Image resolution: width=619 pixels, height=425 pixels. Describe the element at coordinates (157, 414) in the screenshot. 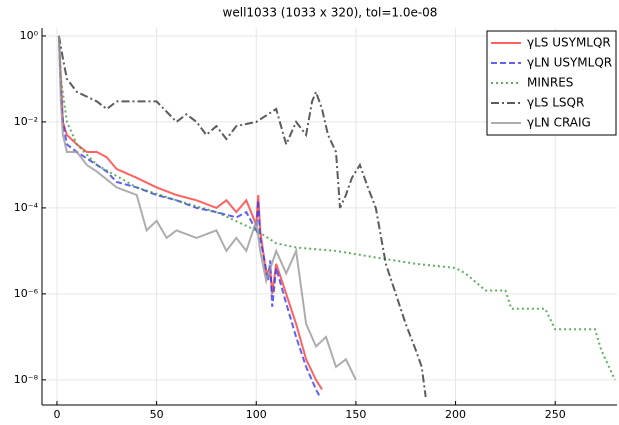

I see `x-tick-label: 50` at that location.